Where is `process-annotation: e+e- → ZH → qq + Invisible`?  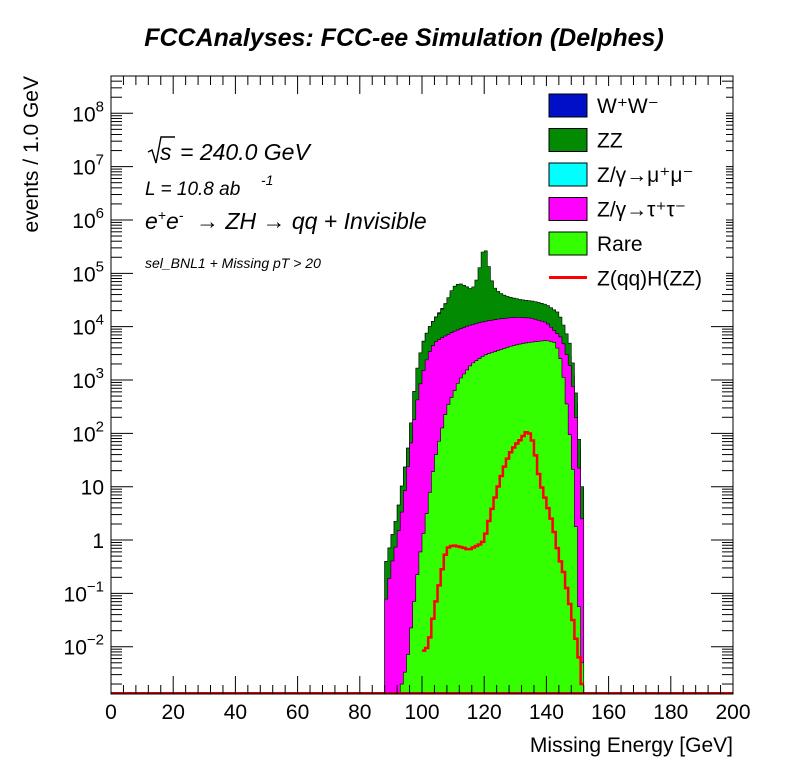 process-annotation: e+e- → ZH → qq + Invisible is located at coordinates (286, 220).